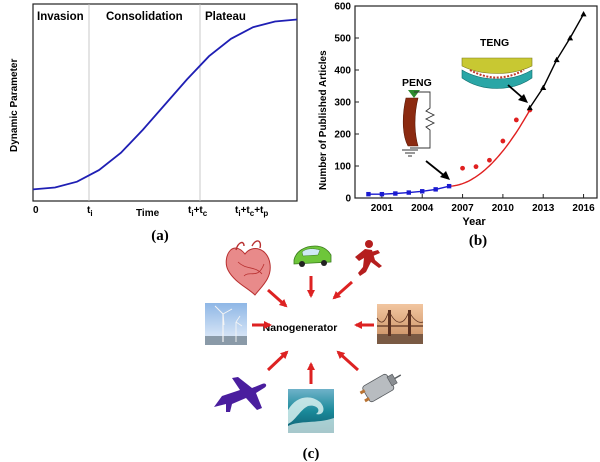 The height and width of the screenshot is (462, 600). What do you see at coordinates (516, 92) in the screenshot?
I see `teng-pointer-arrow` at bounding box center [516, 92].